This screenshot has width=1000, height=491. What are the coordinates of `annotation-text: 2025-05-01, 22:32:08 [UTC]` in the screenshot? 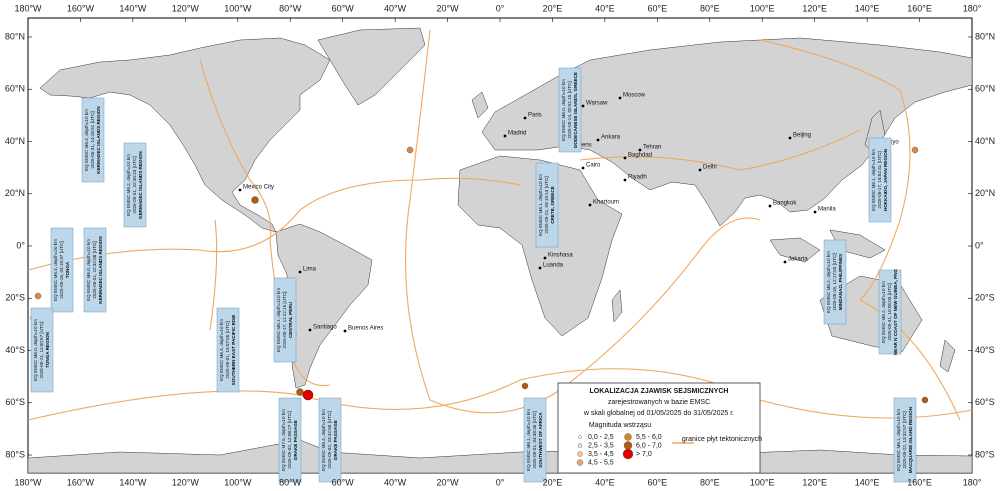 It's located at (94, 269).